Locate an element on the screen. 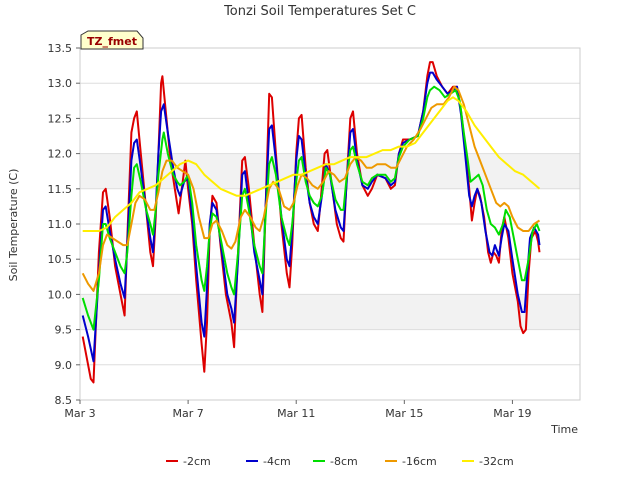  legend-label: -32cm is located at coordinates (496, 461).